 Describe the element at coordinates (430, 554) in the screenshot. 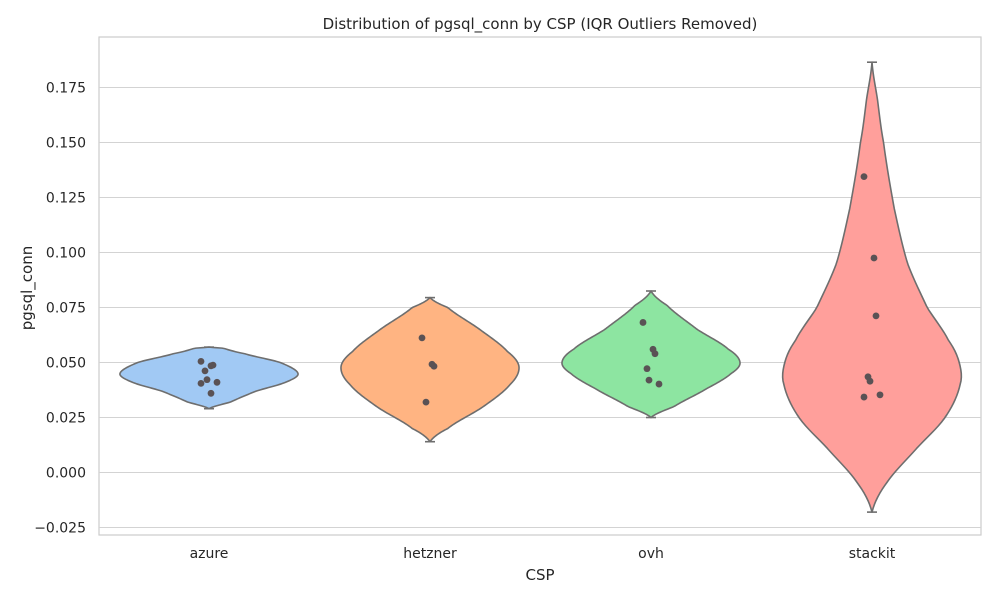

I see `x-tick-label-hetzner: hetzner` at that location.